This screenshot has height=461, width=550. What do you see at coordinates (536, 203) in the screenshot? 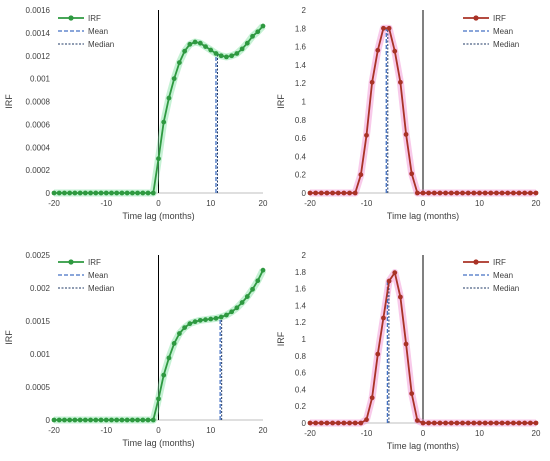
I see `x-tick-label: 20` at bounding box center [536, 203].